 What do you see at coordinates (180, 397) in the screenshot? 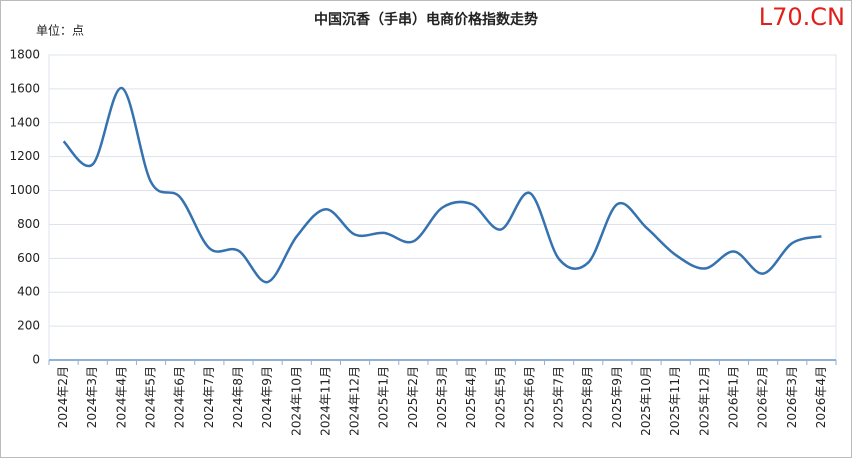
I see `x-tick-label: 2024年6月` at bounding box center [180, 397].